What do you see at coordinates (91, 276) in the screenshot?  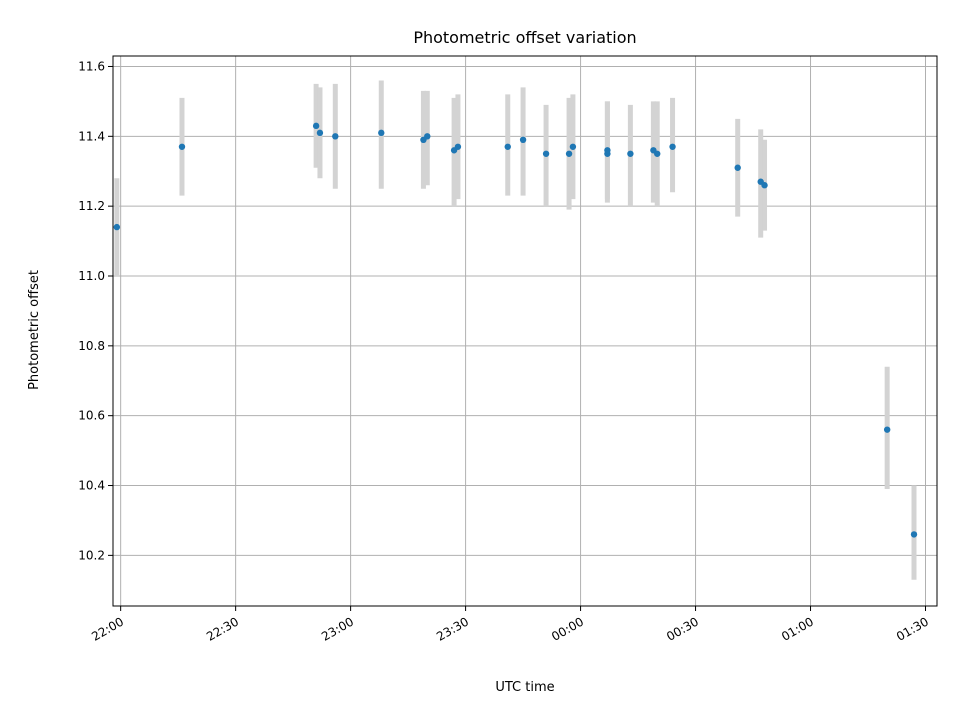 I see `y-tick-label: 11.0` at bounding box center [91, 276].